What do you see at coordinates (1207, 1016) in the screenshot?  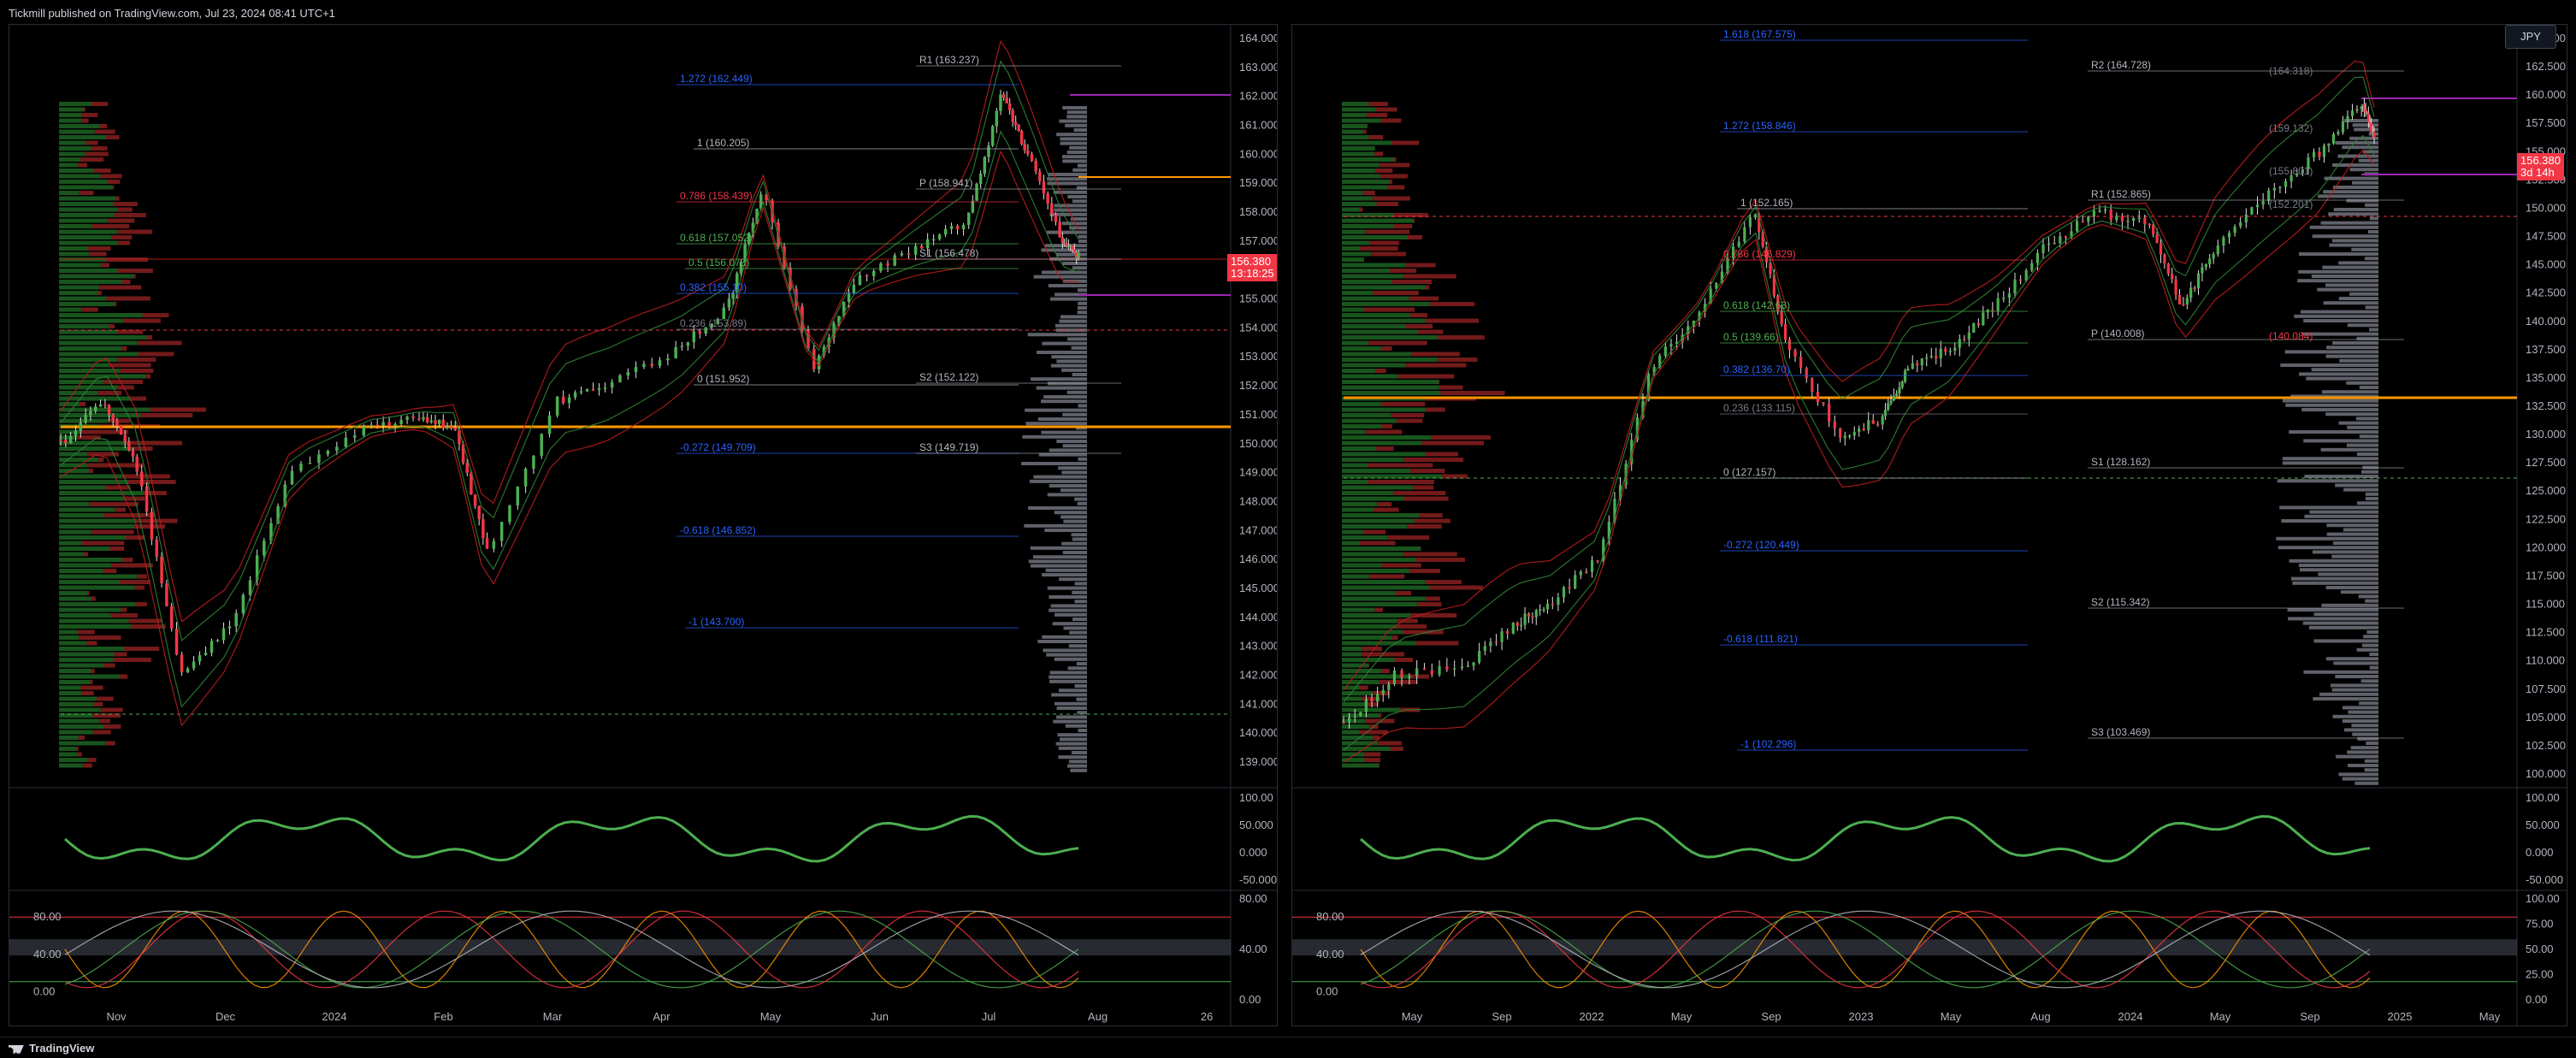 I see `time-axis-label: 26` at bounding box center [1207, 1016].